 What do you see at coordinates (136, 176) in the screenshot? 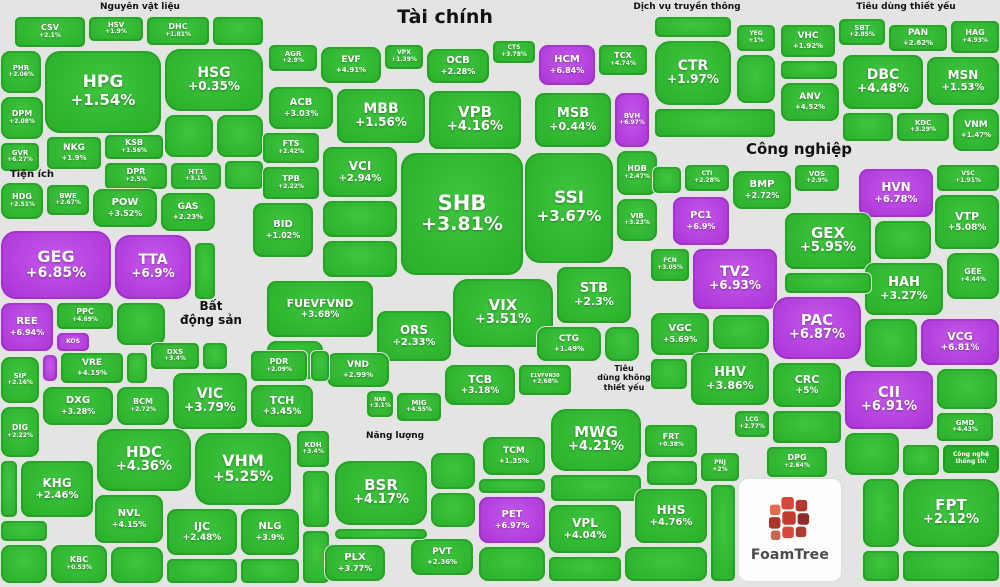
I see `cell-dpr: DPR +2.5%` at bounding box center [136, 176].